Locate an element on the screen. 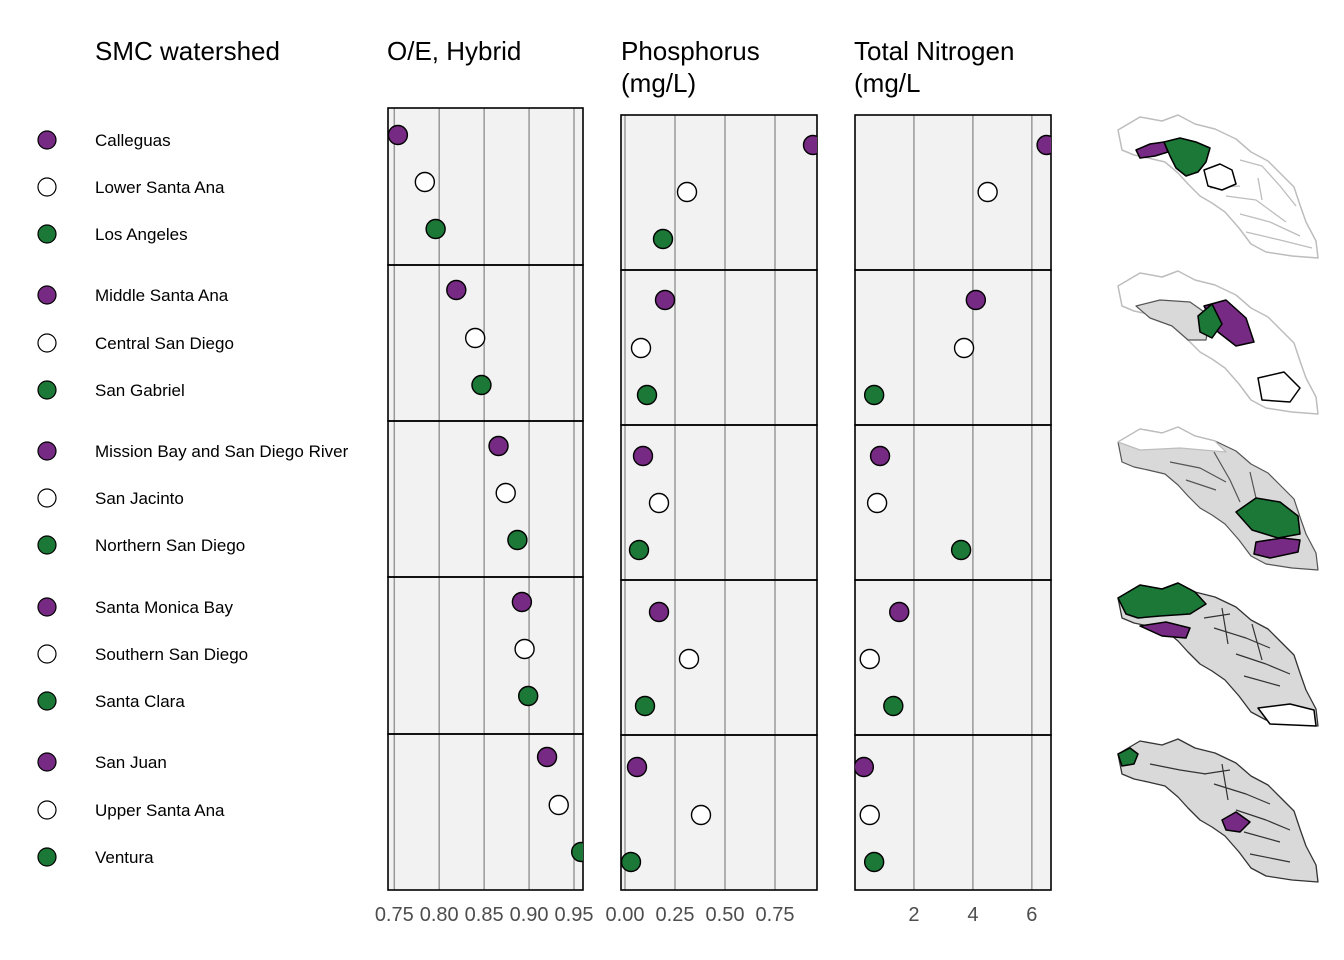  watershed-legend-dots is located at coordinates (47, 498).